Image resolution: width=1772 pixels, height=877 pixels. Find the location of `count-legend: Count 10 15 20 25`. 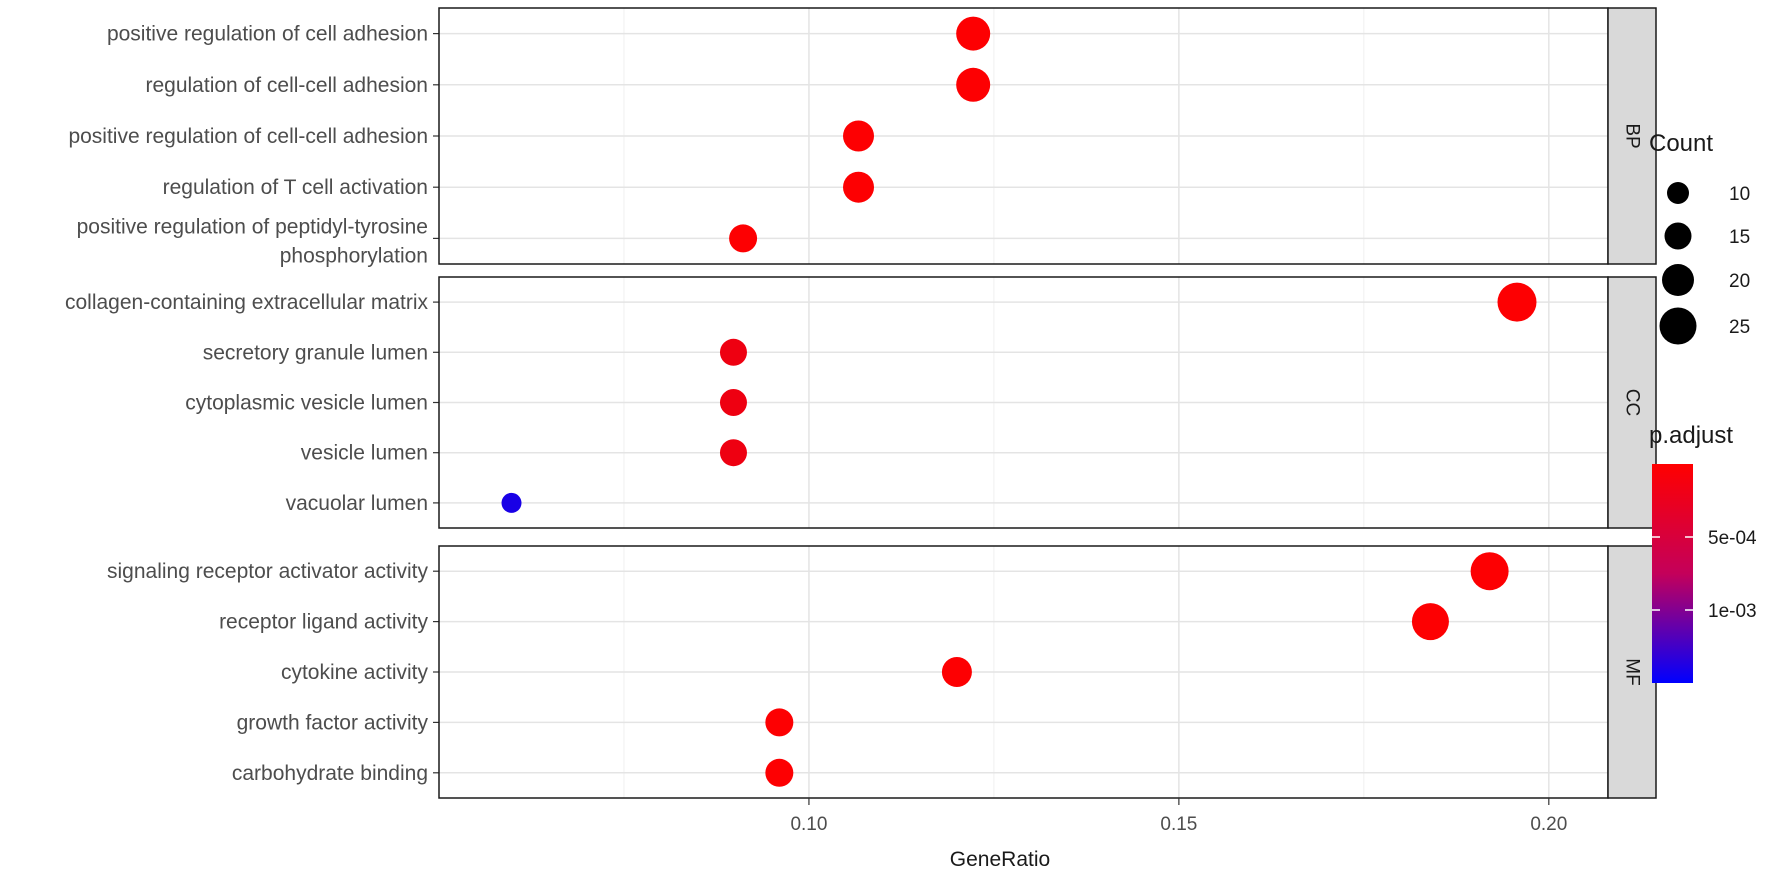

count-legend: Count 10 15 20 25 is located at coordinates (1699, 237).